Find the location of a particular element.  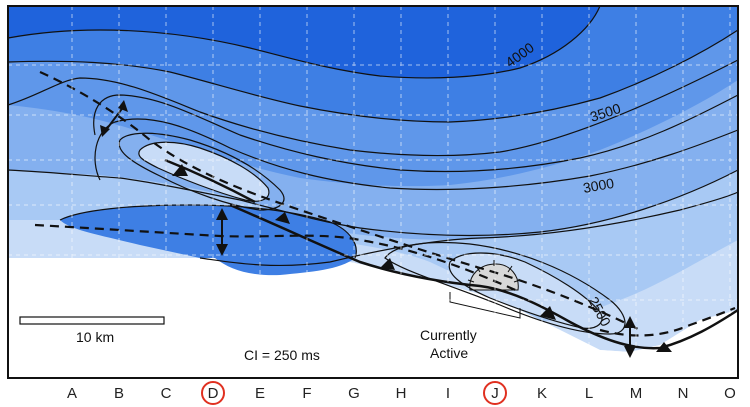

highlight-circle-d is located at coordinates (213, 393).